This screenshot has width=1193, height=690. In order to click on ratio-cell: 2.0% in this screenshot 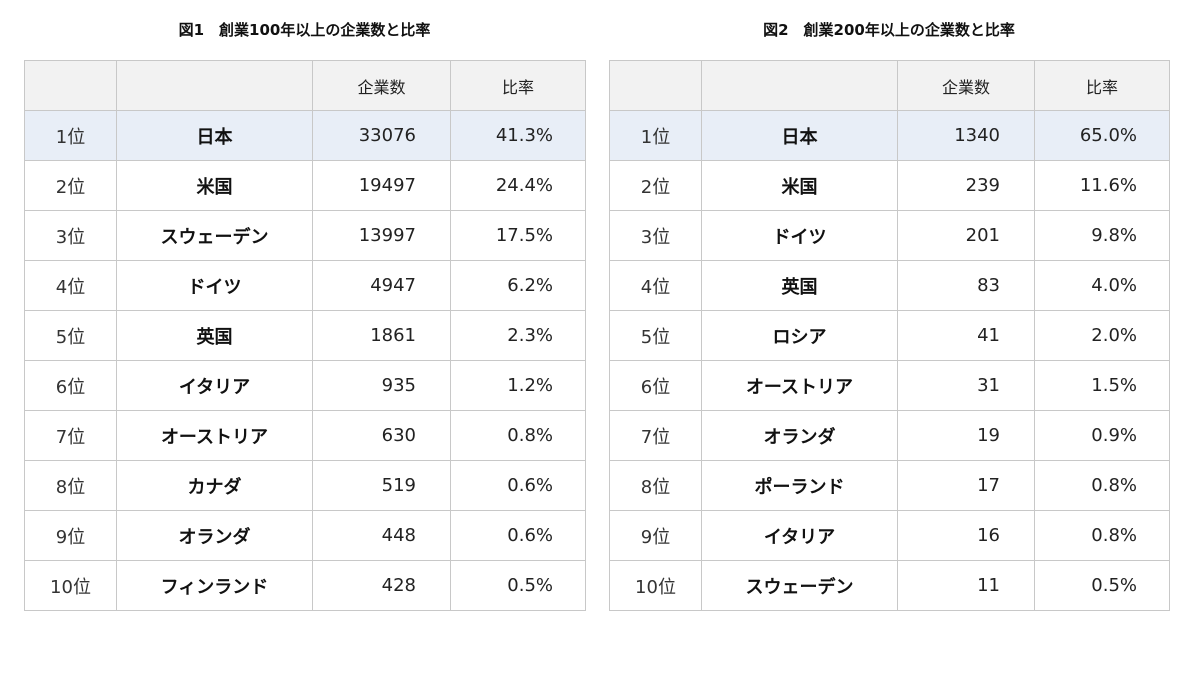, I will do `click(1102, 335)`.